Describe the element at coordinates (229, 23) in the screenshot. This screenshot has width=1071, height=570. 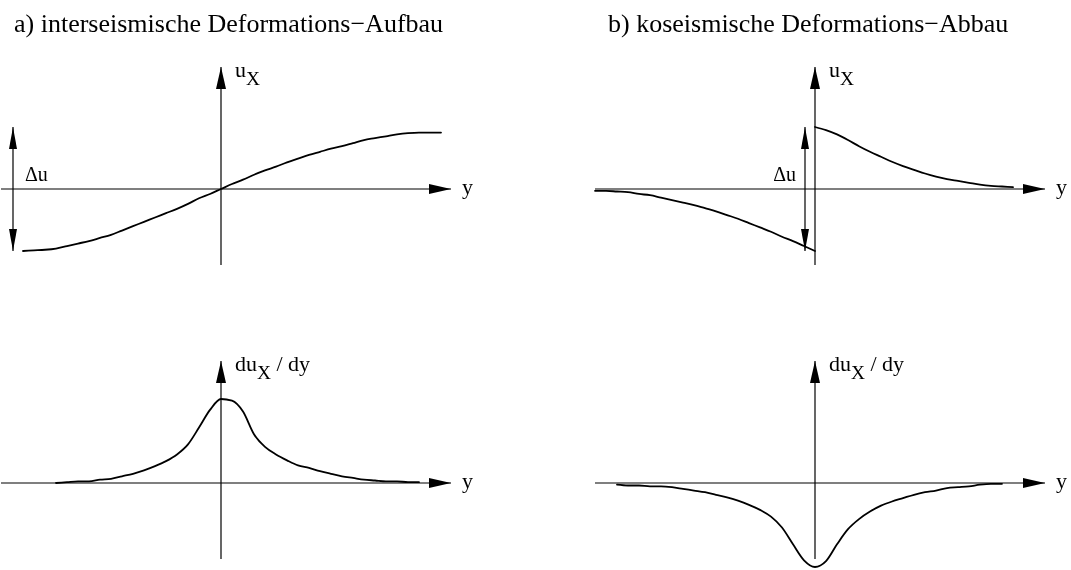
I see `chart-title: a) interseismische Deformations−Aufbau` at that location.